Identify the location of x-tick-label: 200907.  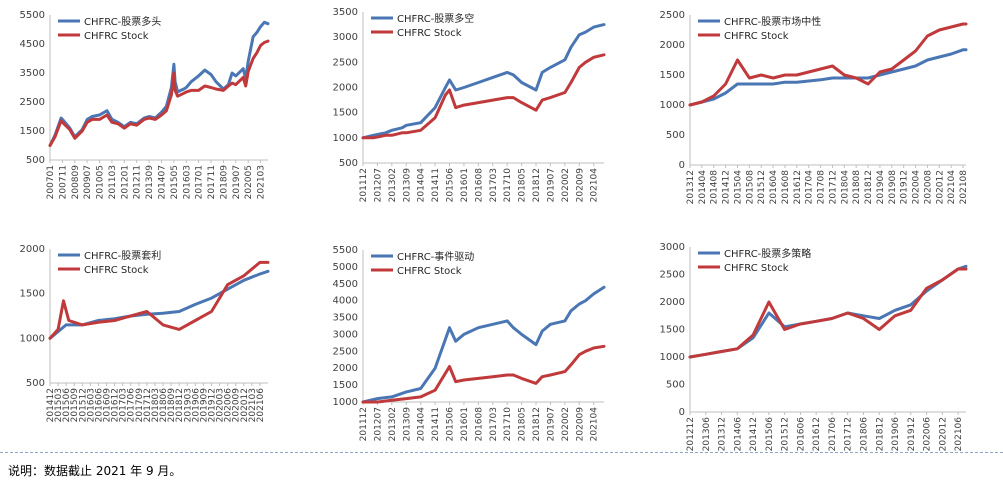
(88, 182).